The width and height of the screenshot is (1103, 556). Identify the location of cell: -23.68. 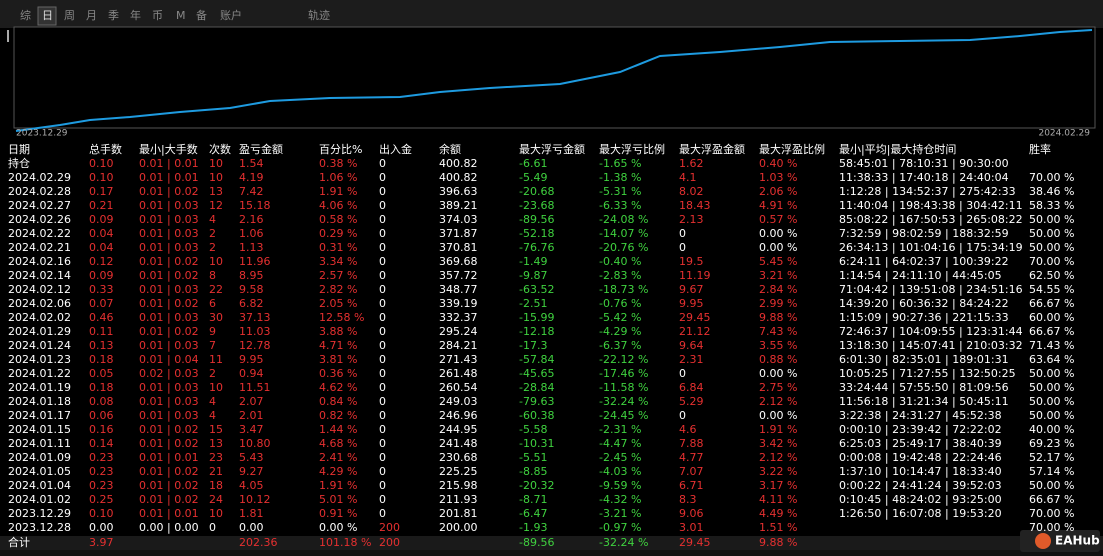
(536, 205).